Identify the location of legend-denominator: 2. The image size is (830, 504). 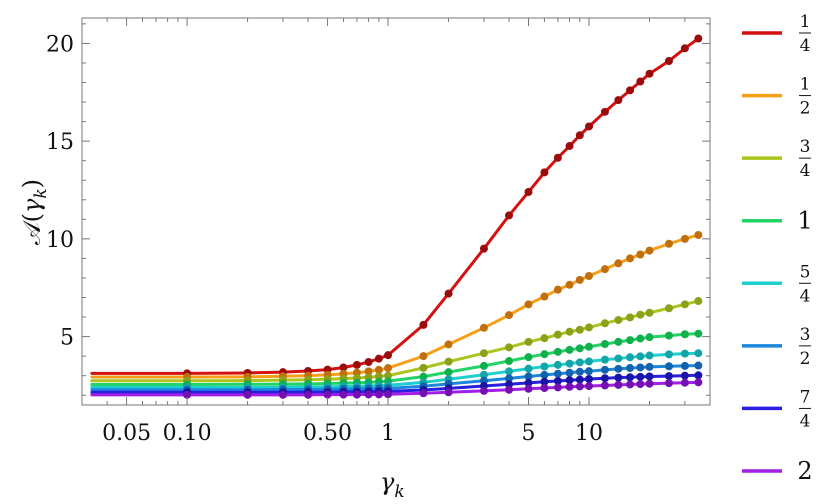
(805, 109).